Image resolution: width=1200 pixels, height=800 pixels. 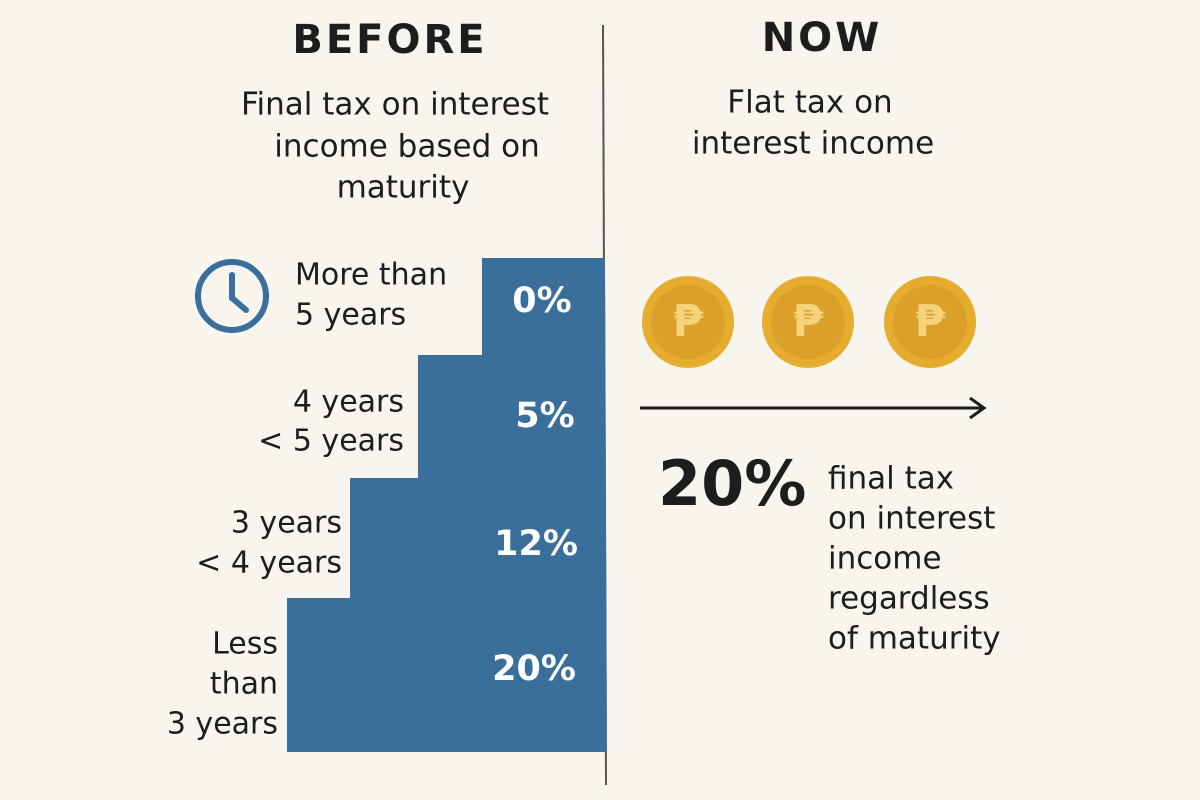 What do you see at coordinates (348, 402) in the screenshot?
I see `tier-label: 4 years` at bounding box center [348, 402].